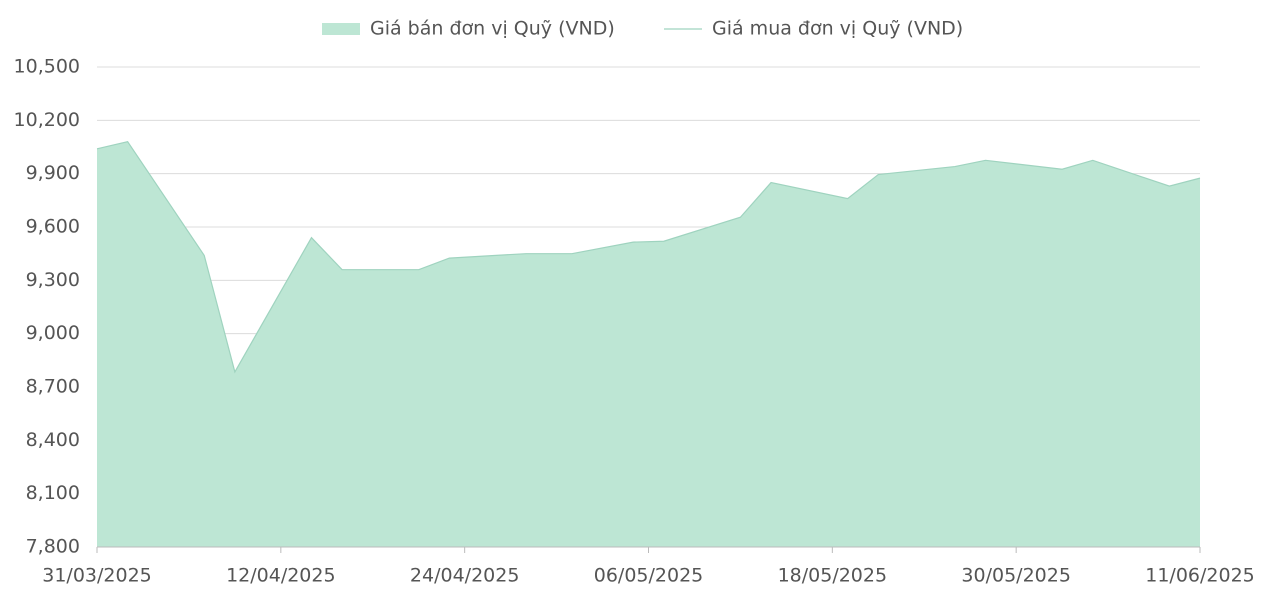  I want to click on legend-label: Giá mua đơn vị Quỹ (VND), so click(837, 29).